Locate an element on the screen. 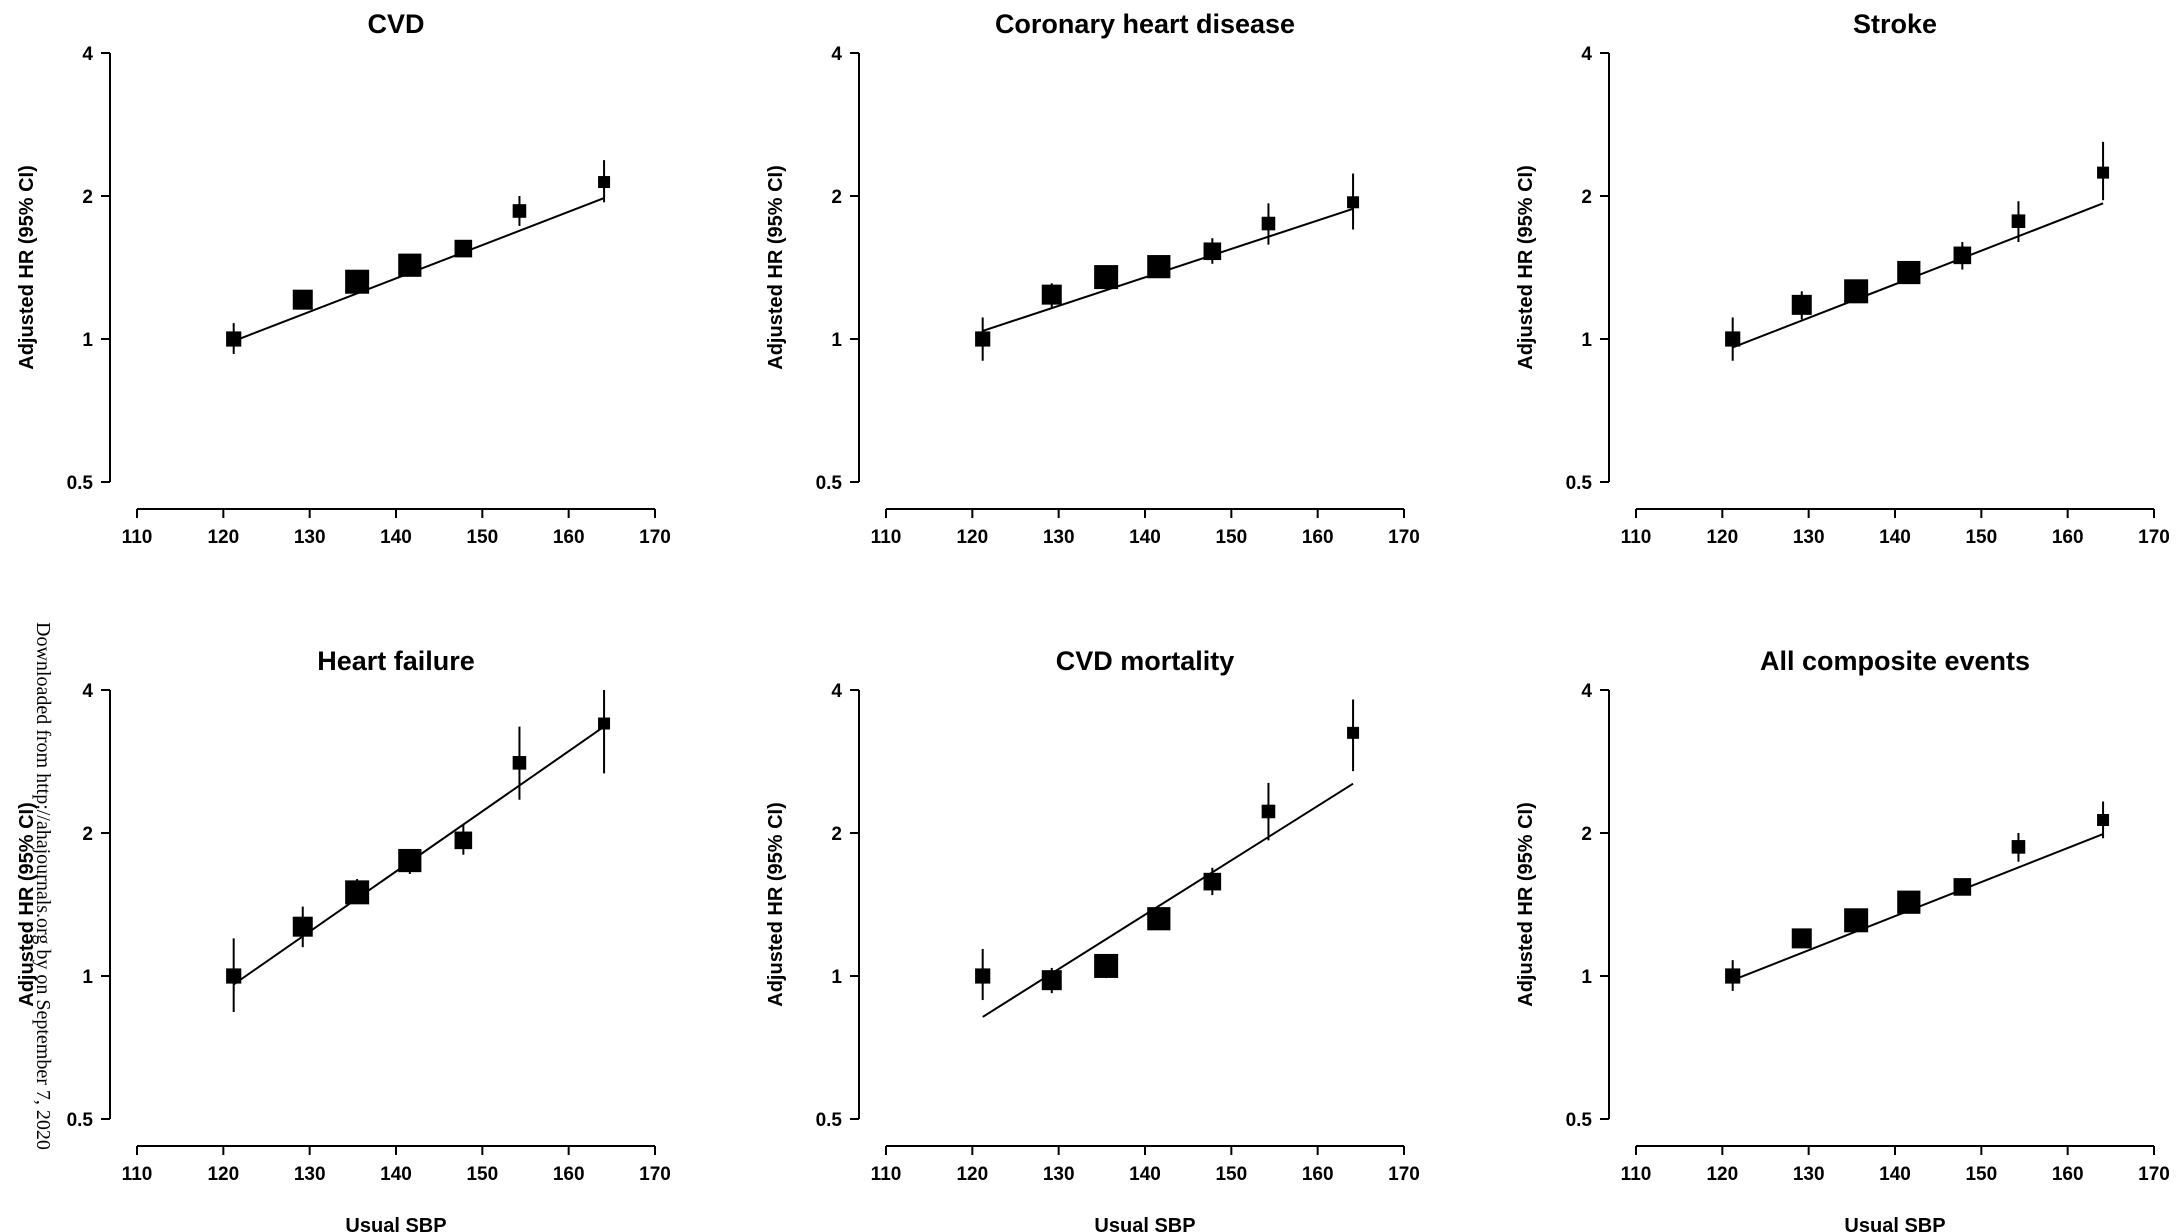 Image resolution: width=2183 pixels, height=1232 pixels. panel-title: Heart failure is located at coordinates (396, 661).